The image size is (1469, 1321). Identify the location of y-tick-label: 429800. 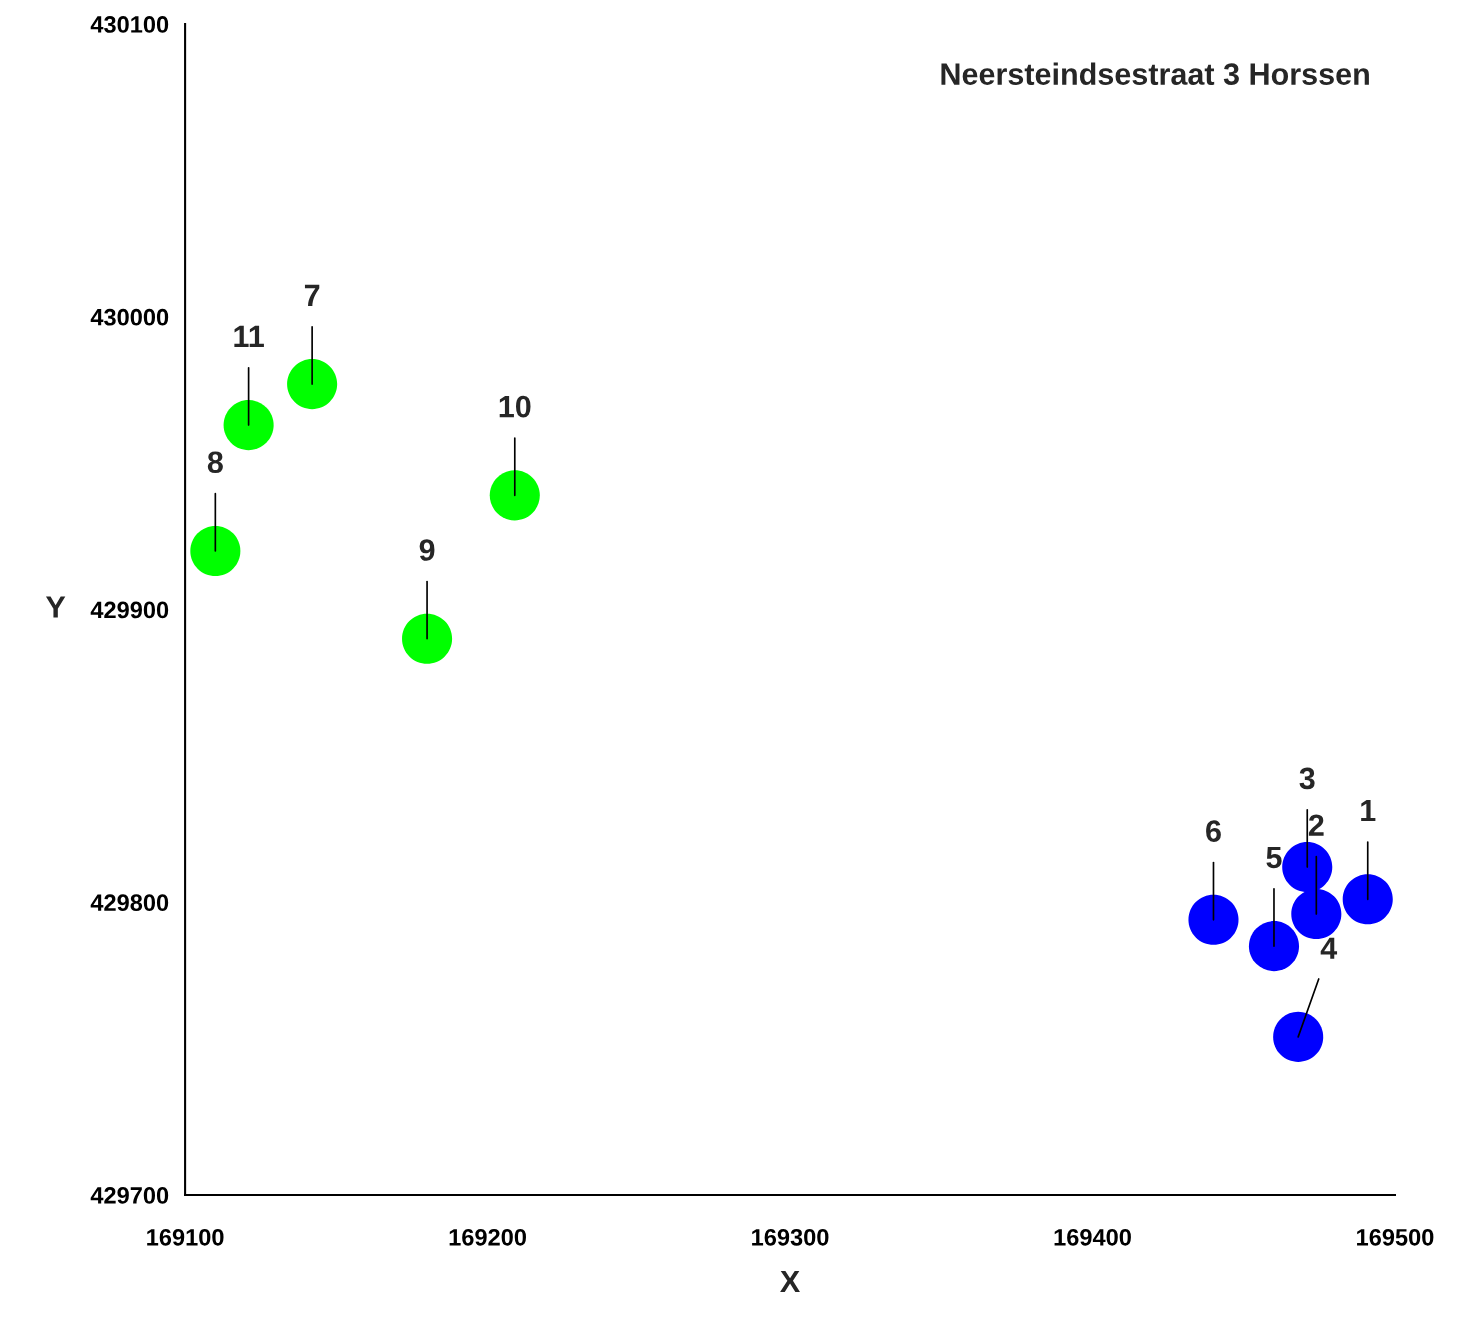
(129, 903).